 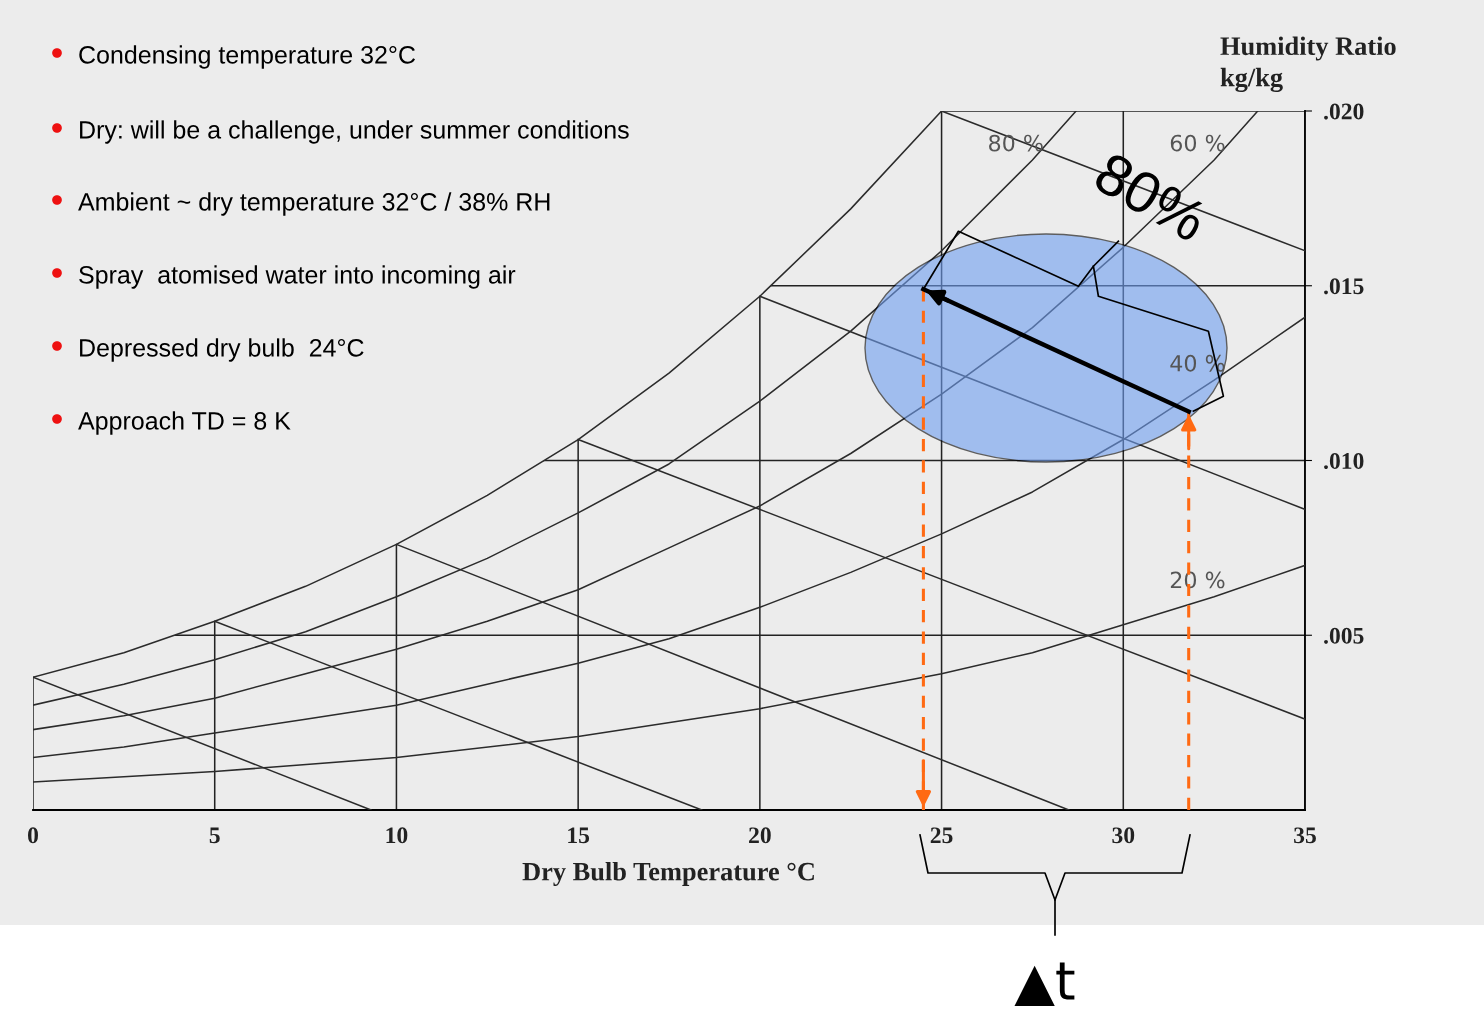 I want to click on series-label: 60 %, so click(x=1197, y=143).